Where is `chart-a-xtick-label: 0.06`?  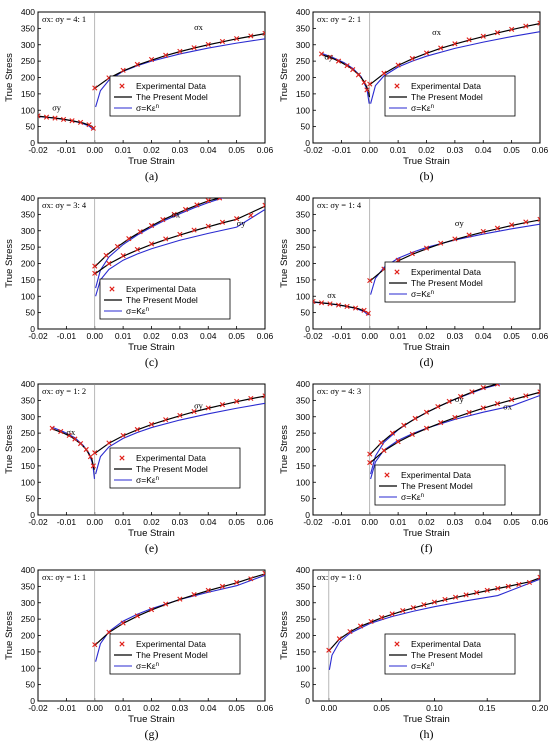
chart-a-xtick-label: 0.06 is located at coordinates (265, 150).